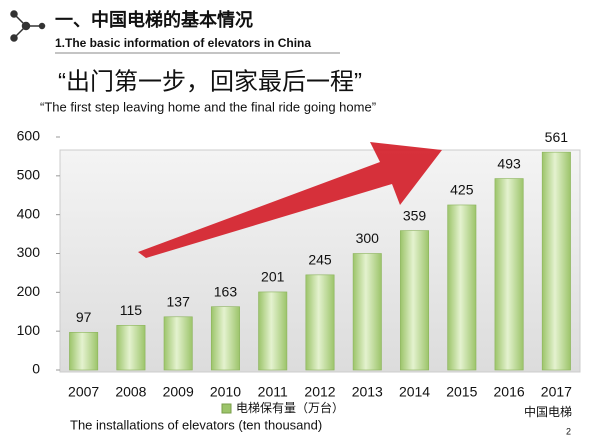 This screenshot has width=600, height=441. Describe the element at coordinates (462, 190) in the screenshot. I see `value-label: 425` at that location.